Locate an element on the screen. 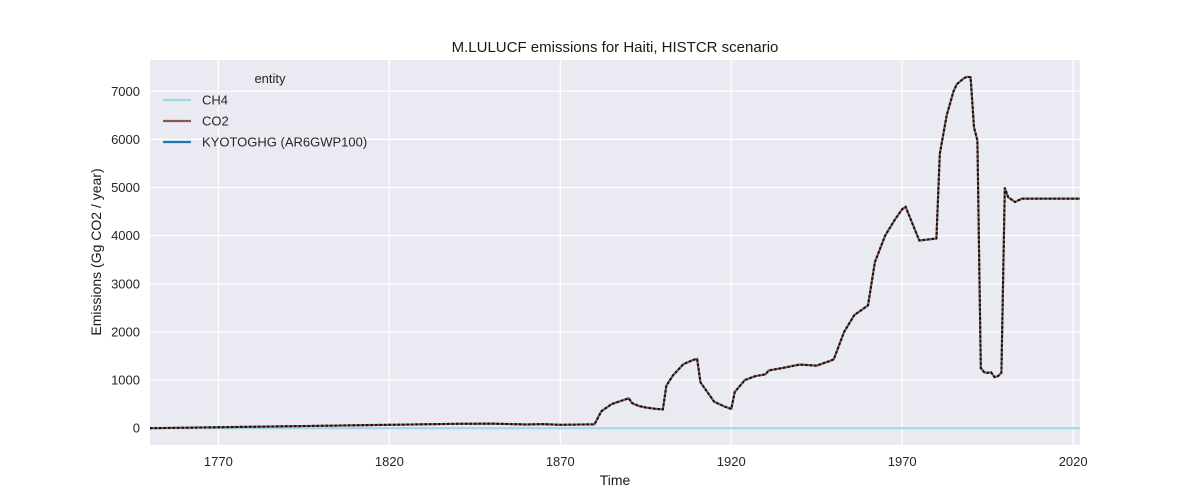 The width and height of the screenshot is (1200, 500). y-tick-label: 4000 is located at coordinates (125, 235).